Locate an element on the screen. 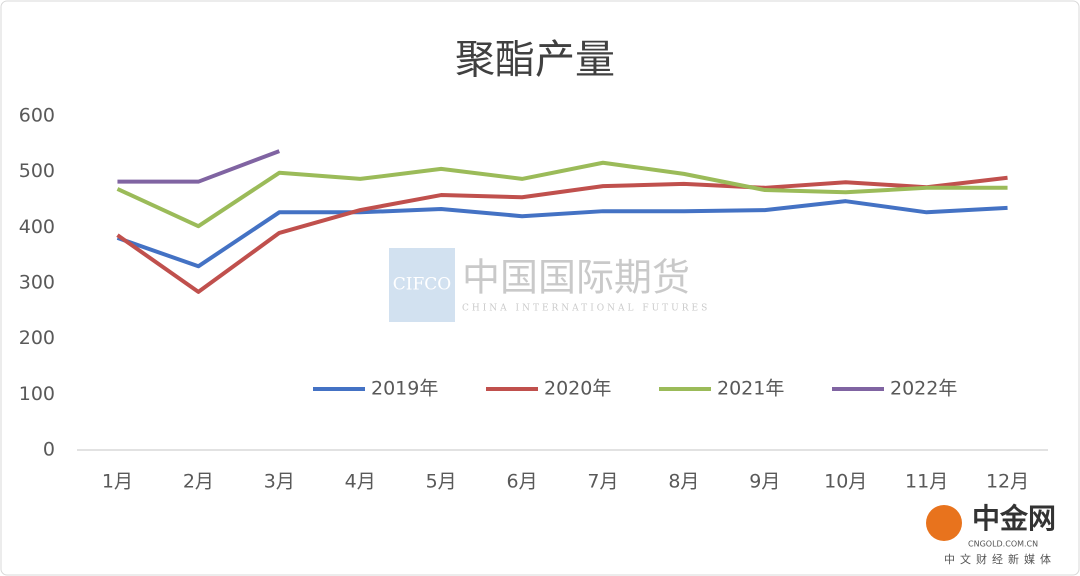  watermark: CIFCO 中国国际期货 CHINA INTERNATIONAL FUTURES is located at coordinates (549, 285).